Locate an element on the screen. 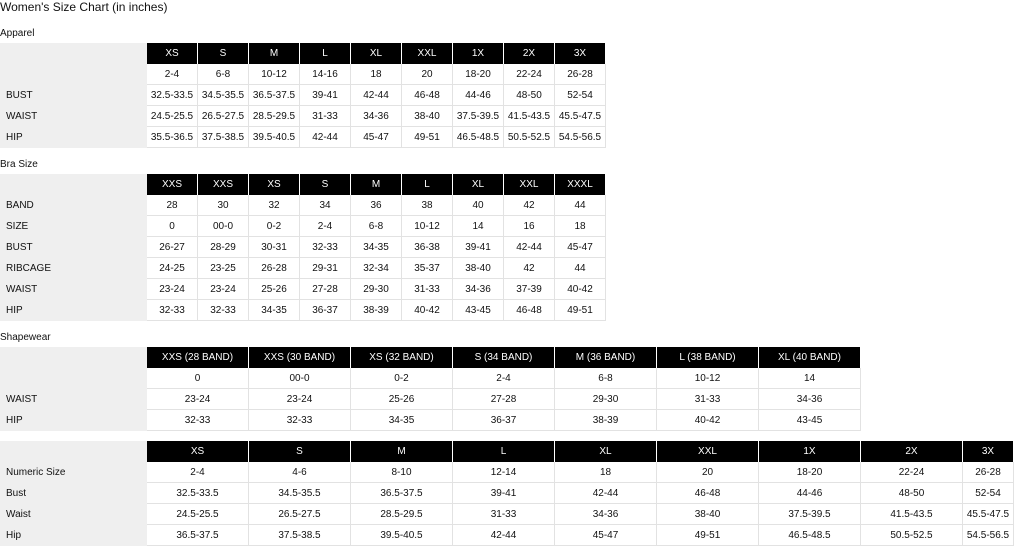 Image resolution: width=1014 pixels, height=547 pixels. table-cell: 49-51 is located at coordinates (708, 535).